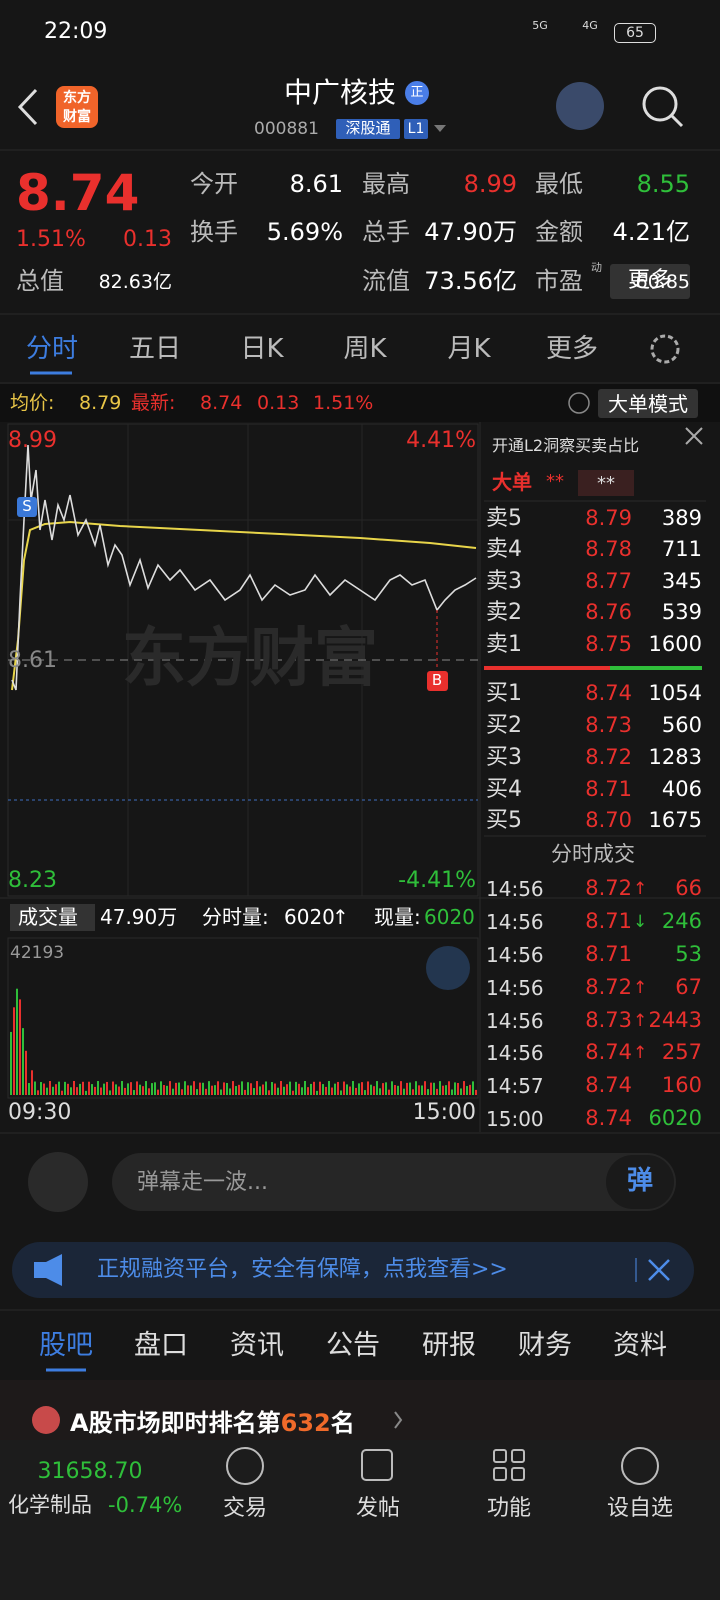  Describe the element at coordinates (448, 968) in the screenshot. I see `expand-button` at that location.